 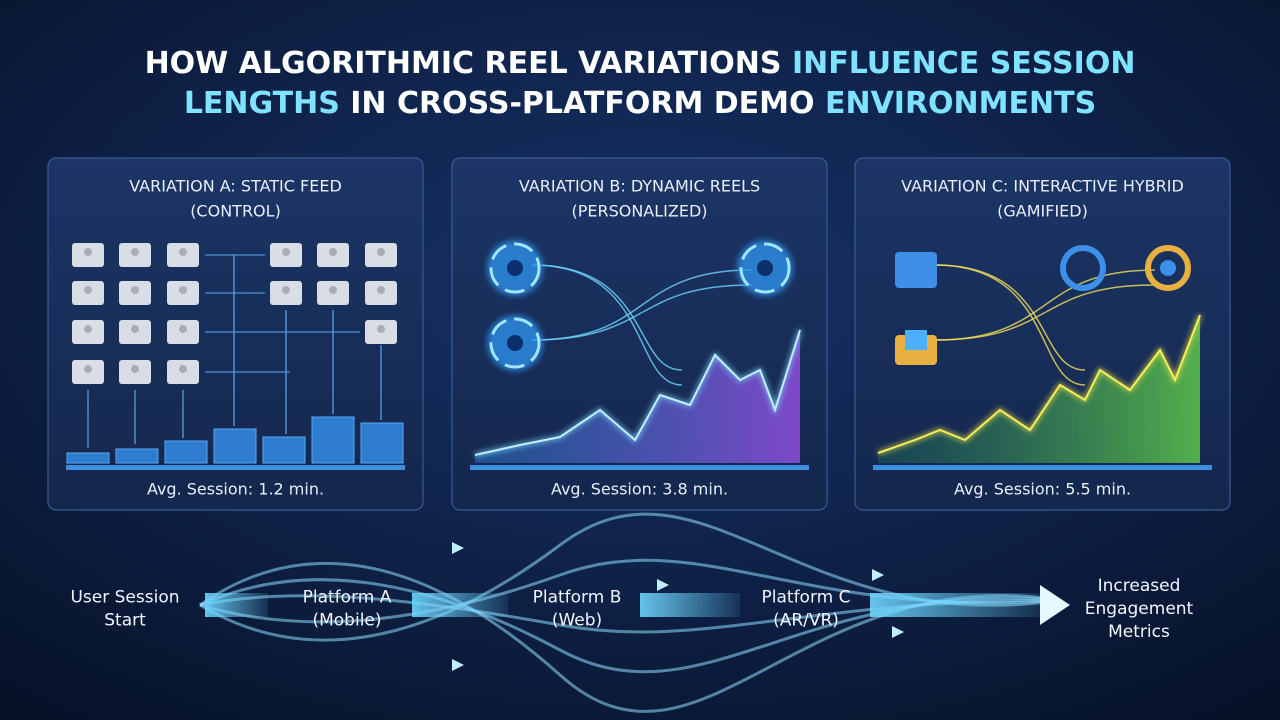 I want to click on flow-label: (Mobile), so click(x=346, y=621).